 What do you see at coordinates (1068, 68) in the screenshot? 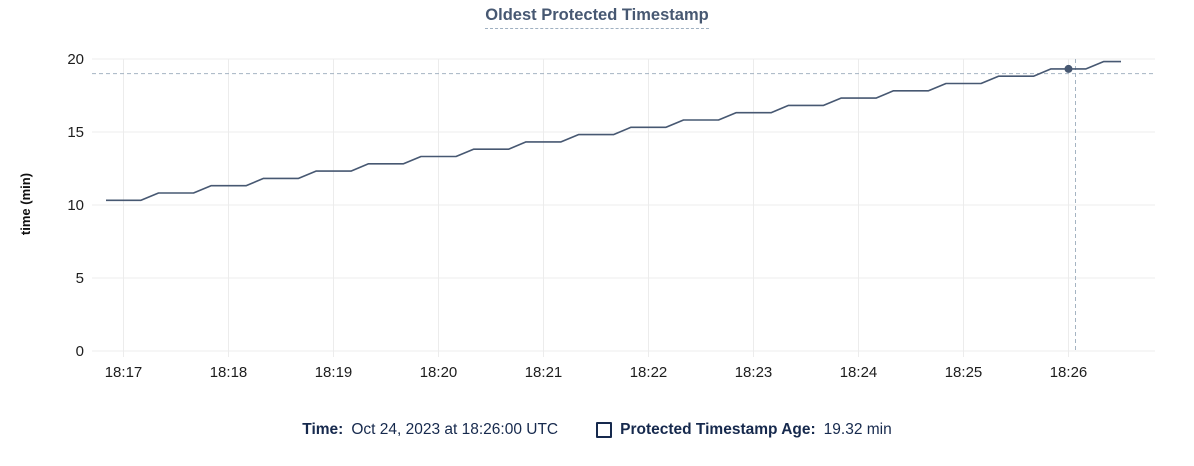
I see `hover-point` at bounding box center [1068, 68].